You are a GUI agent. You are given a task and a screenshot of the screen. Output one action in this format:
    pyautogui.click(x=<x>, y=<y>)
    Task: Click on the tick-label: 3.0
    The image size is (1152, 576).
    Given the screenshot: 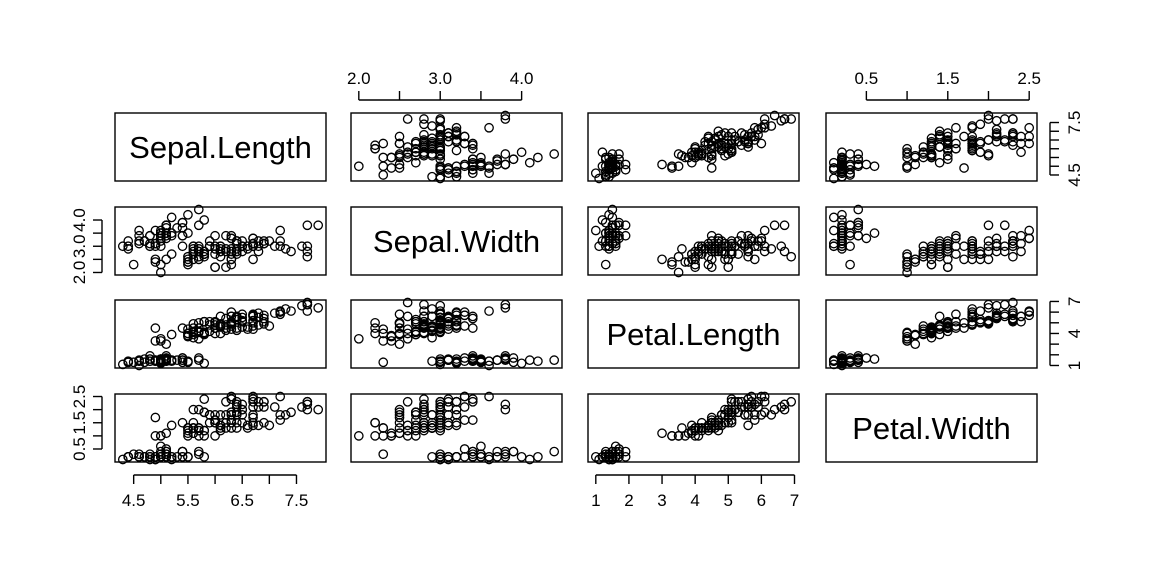 What is the action you would take?
    pyautogui.click(x=79, y=246)
    